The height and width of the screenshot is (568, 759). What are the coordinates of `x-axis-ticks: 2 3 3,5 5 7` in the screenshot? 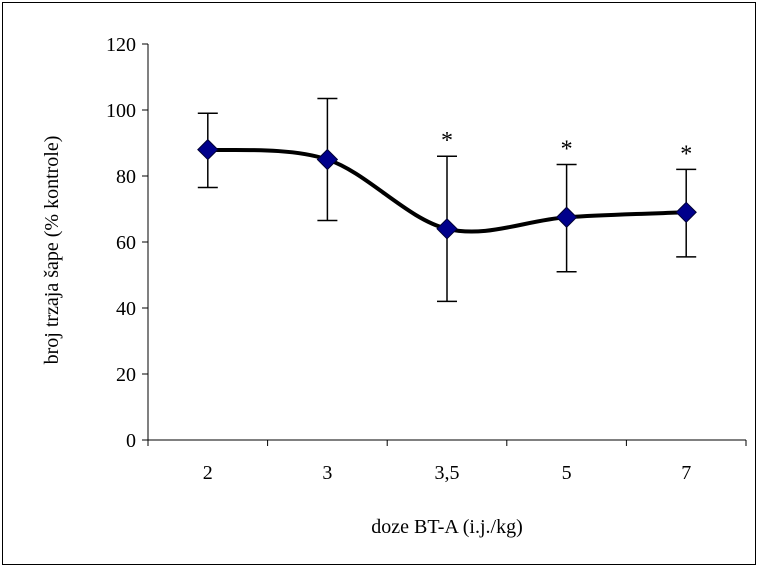 It's located at (447, 462).